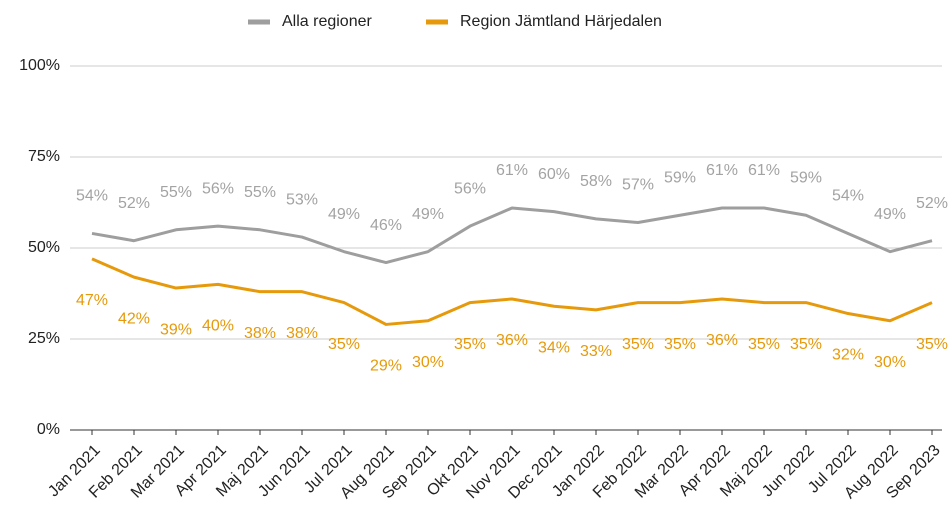 This screenshot has height=512, width=952. I want to click on data-label: 53%, so click(302, 199).